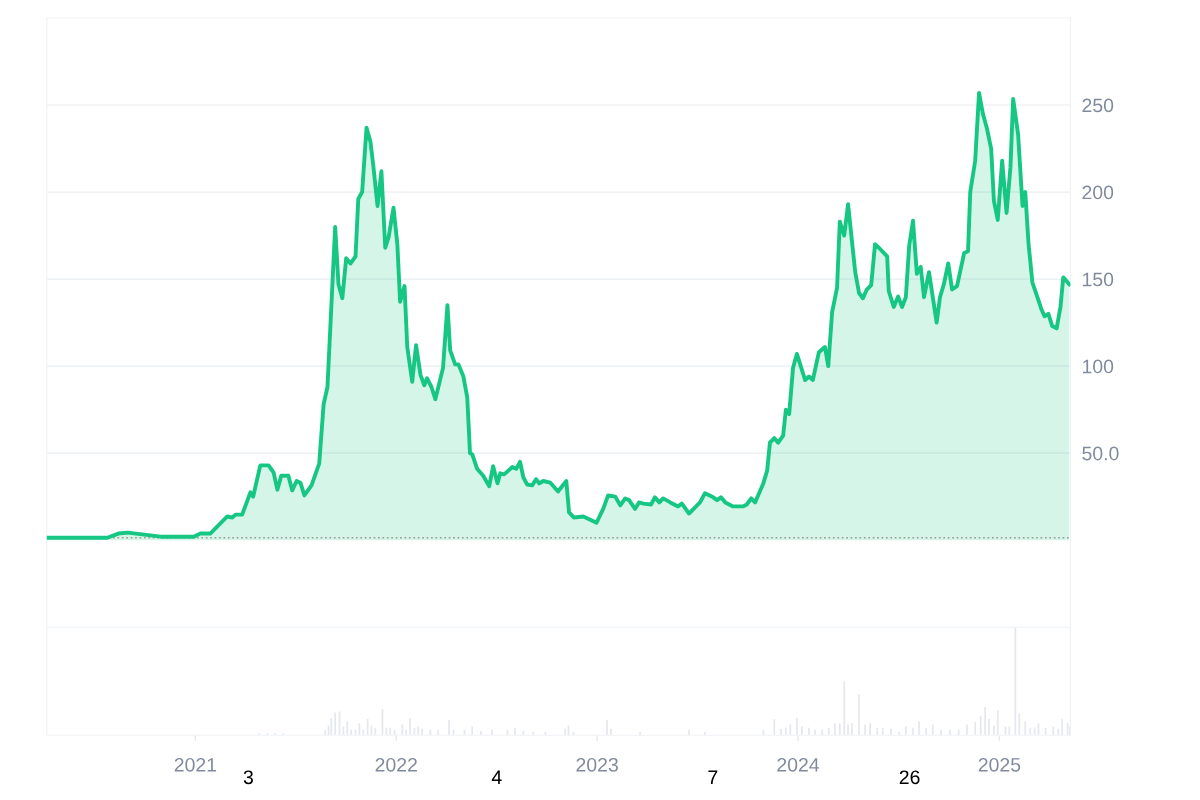  I want to click on x-tick-label: 2021, so click(195, 764).